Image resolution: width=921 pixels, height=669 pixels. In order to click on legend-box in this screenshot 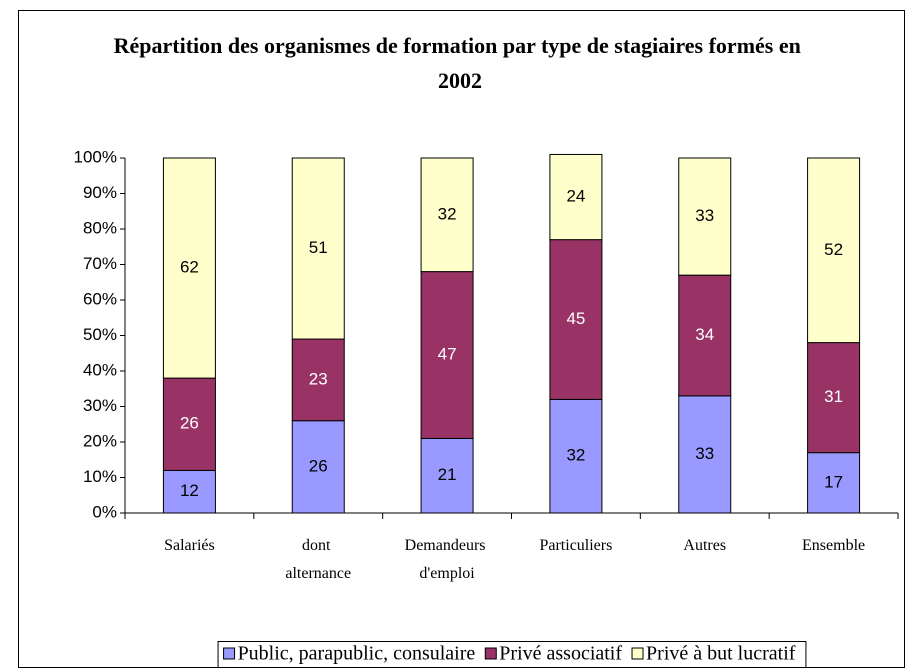, I will do `click(512, 654)`.